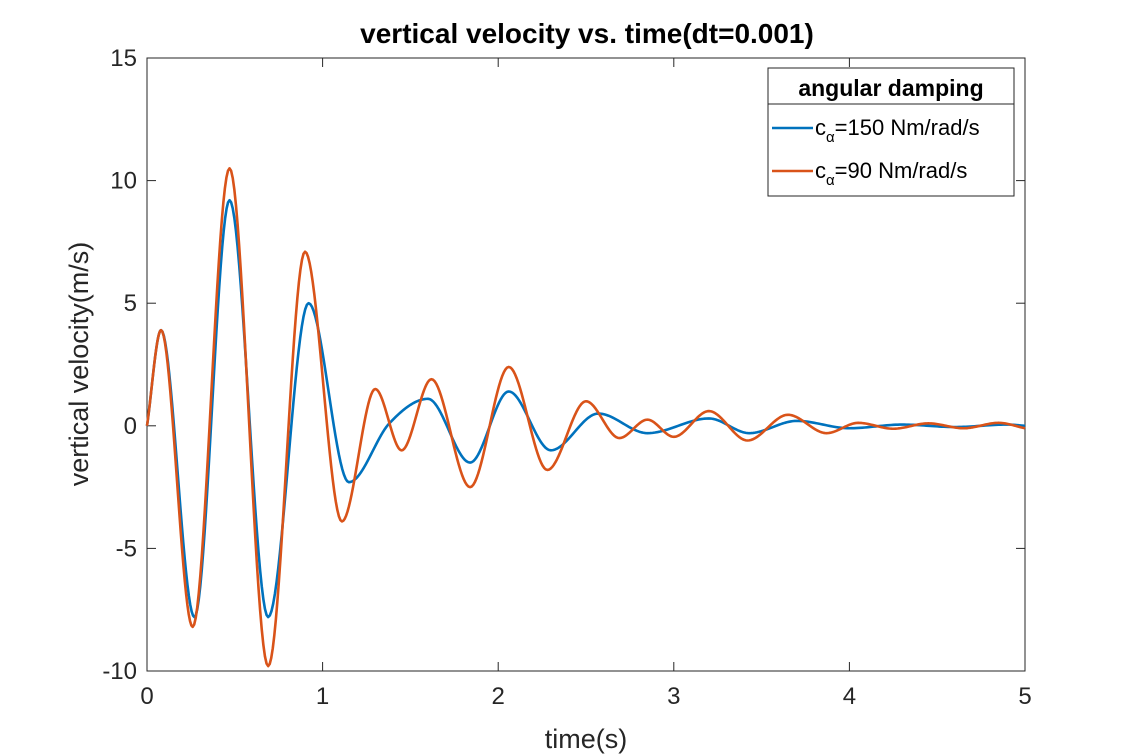  What do you see at coordinates (673, 696) in the screenshot?
I see `x-tick-label: 3` at bounding box center [673, 696].